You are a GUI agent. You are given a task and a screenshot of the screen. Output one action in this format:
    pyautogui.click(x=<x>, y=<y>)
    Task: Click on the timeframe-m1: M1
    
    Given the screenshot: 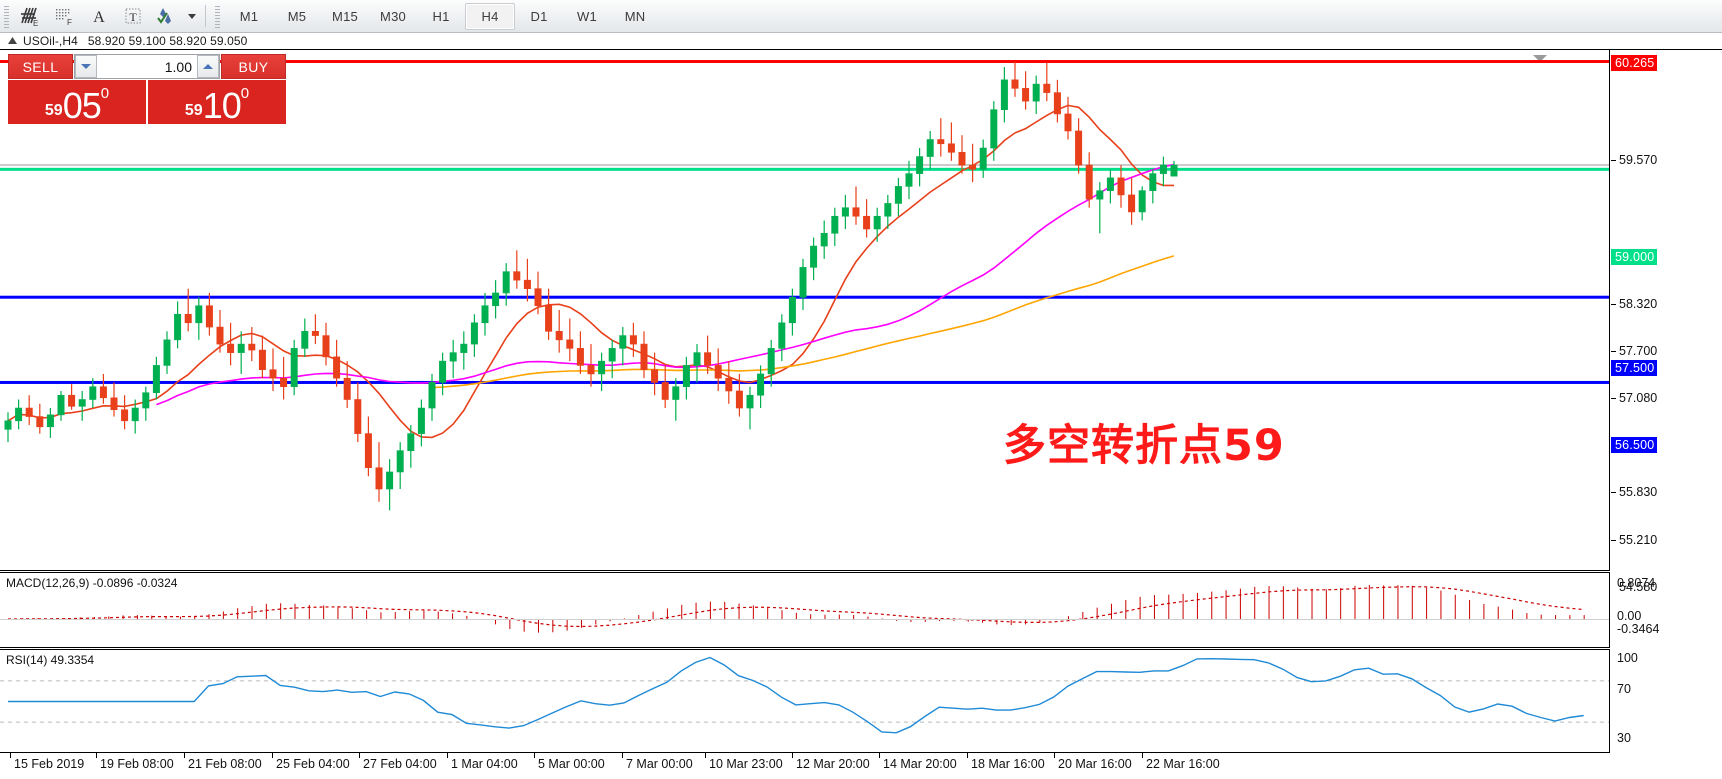 What is the action you would take?
    pyautogui.click(x=249, y=16)
    